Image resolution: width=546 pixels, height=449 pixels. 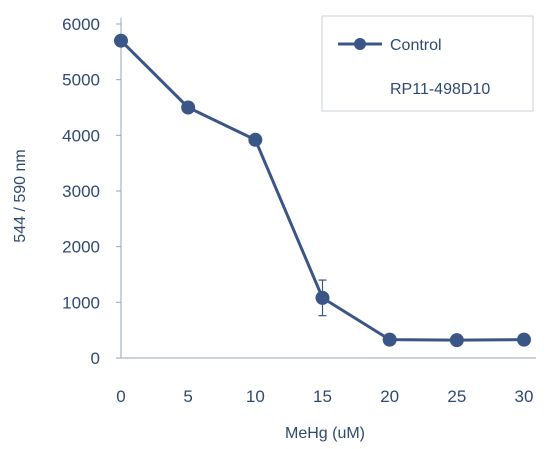 What do you see at coordinates (389, 396) in the screenshot?
I see `x-tick-label: 20` at bounding box center [389, 396].